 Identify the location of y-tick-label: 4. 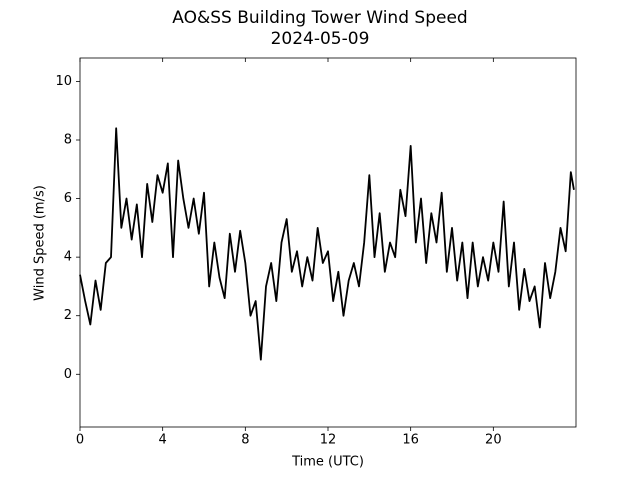
(68, 257).